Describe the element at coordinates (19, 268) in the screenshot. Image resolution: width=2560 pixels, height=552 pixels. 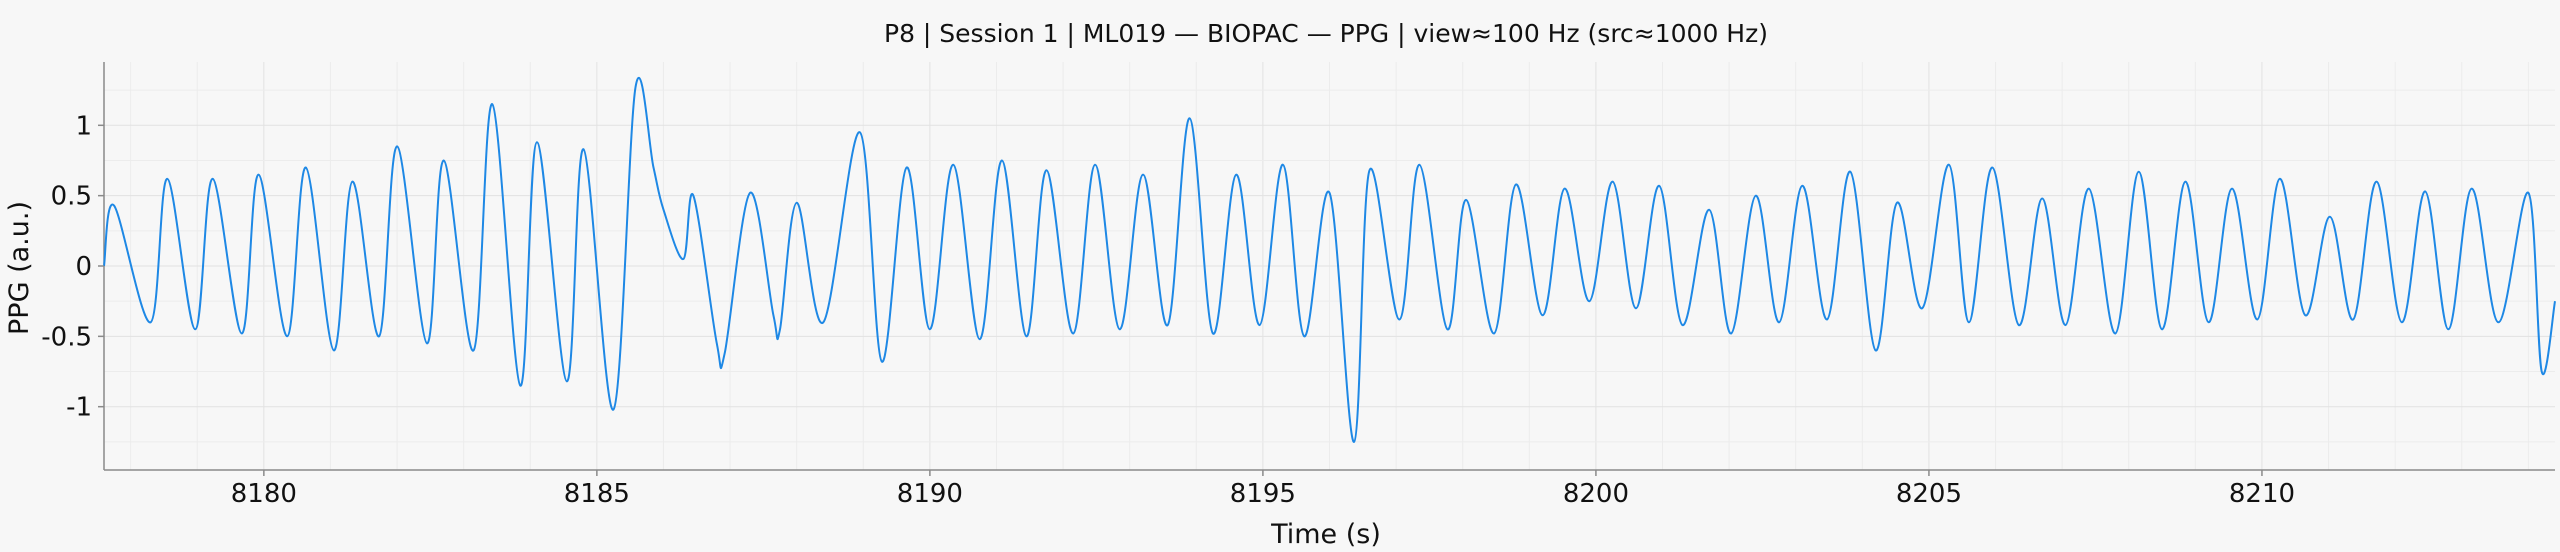
I see `y-axis-label: PPG (a.u.)` at that location.